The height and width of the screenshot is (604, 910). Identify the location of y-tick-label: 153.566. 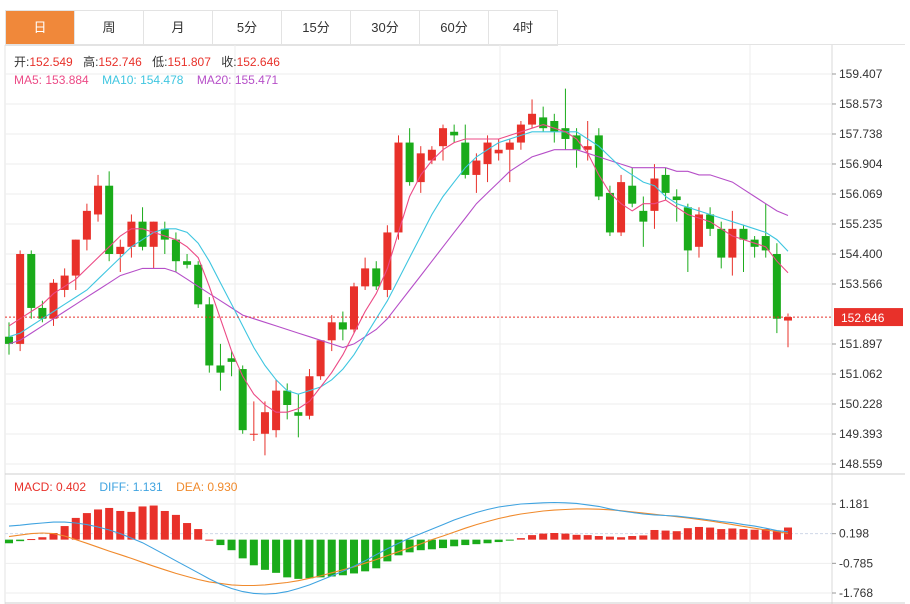
(861, 284).